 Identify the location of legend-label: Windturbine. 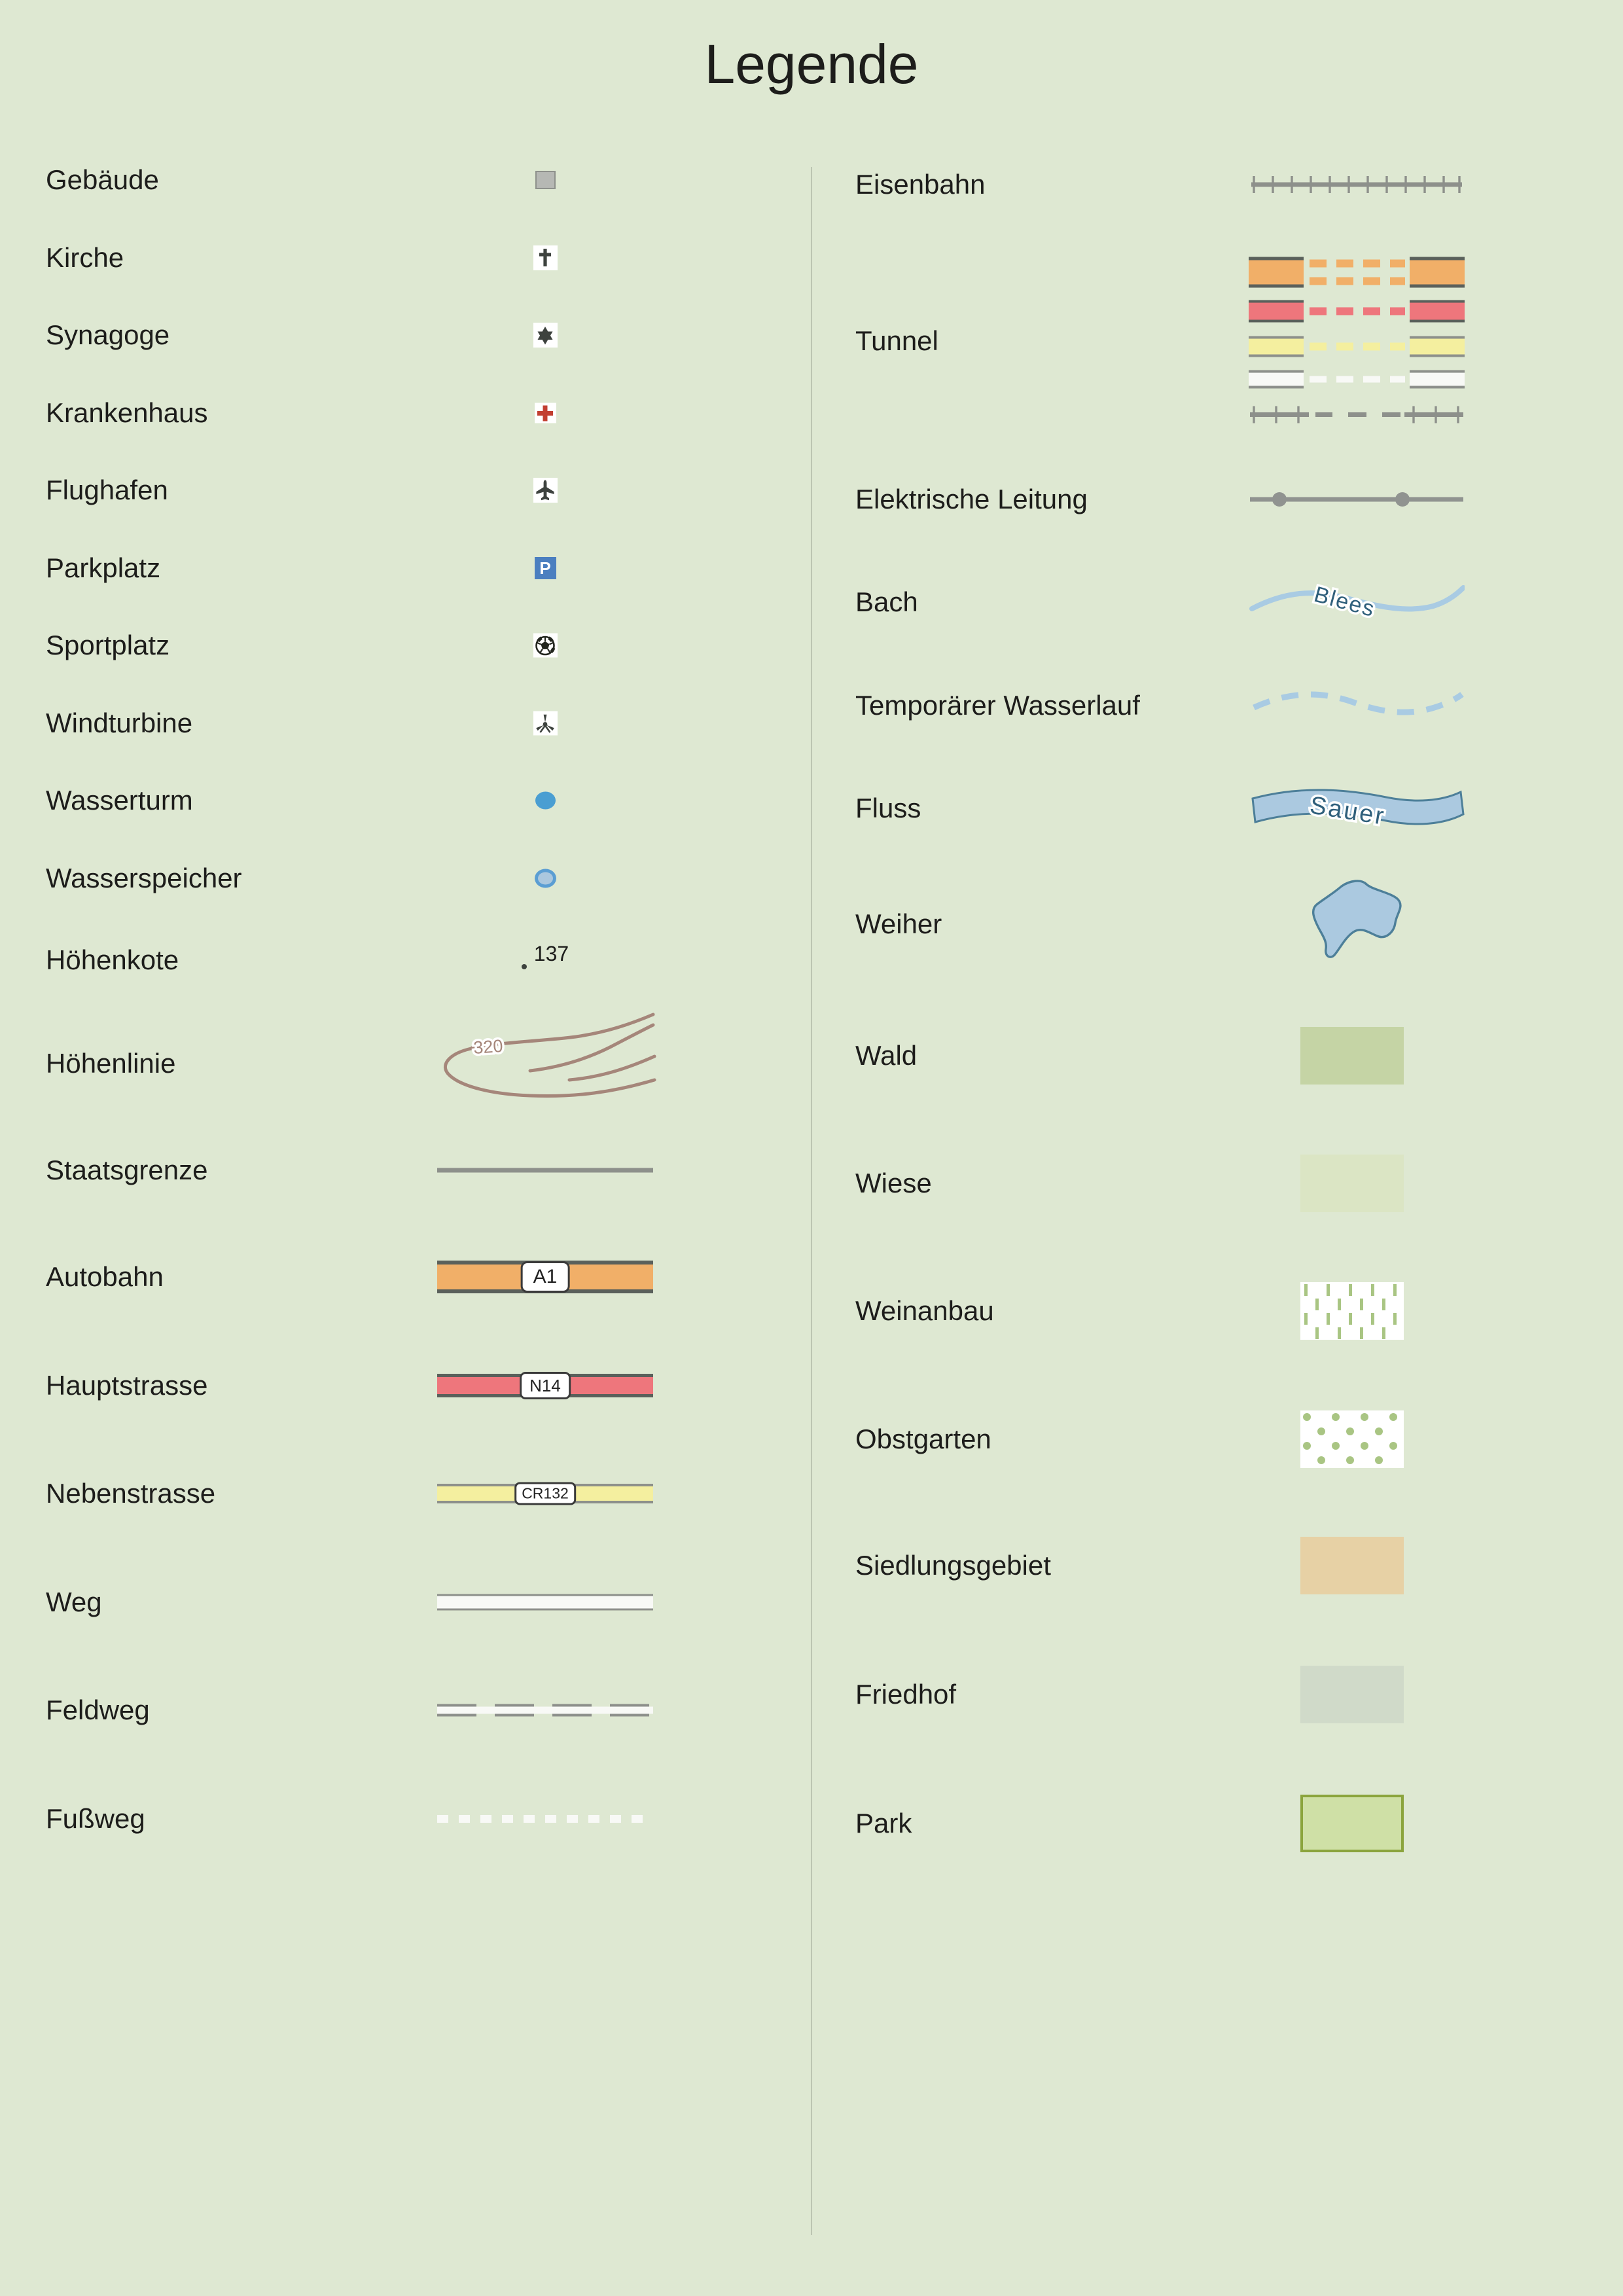
(119, 722).